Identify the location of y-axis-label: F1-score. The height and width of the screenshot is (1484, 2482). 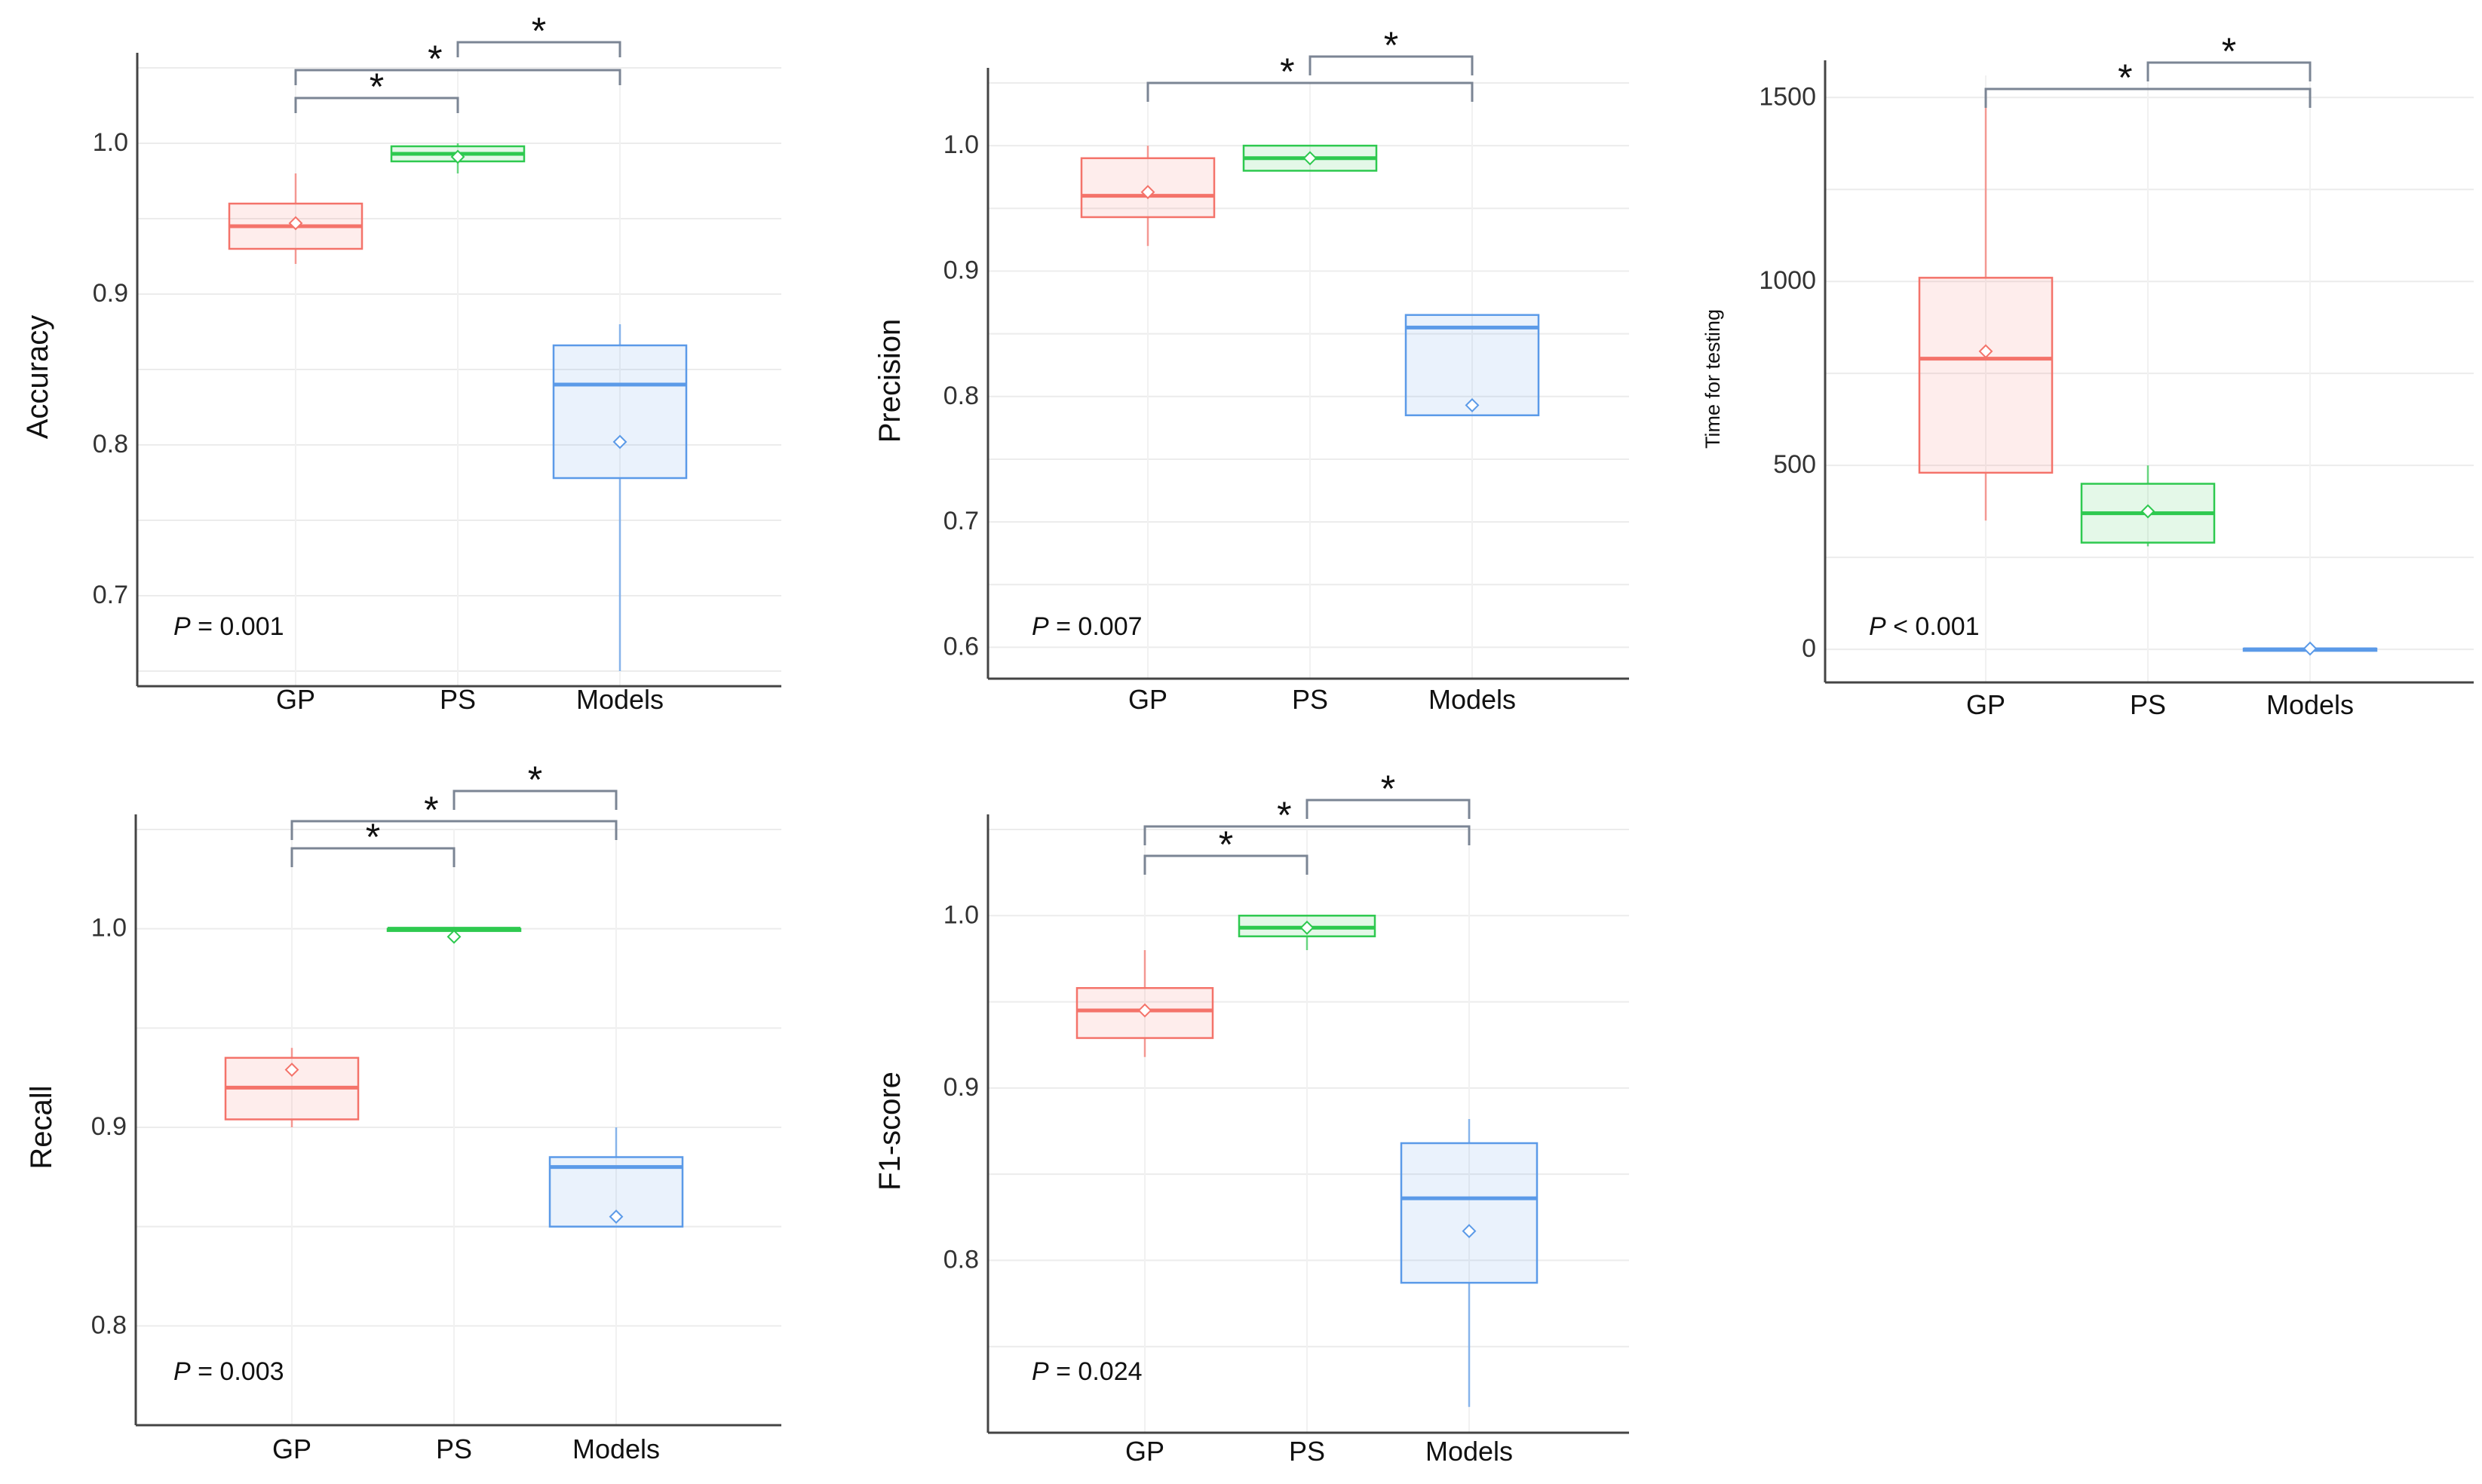
(890, 1131).